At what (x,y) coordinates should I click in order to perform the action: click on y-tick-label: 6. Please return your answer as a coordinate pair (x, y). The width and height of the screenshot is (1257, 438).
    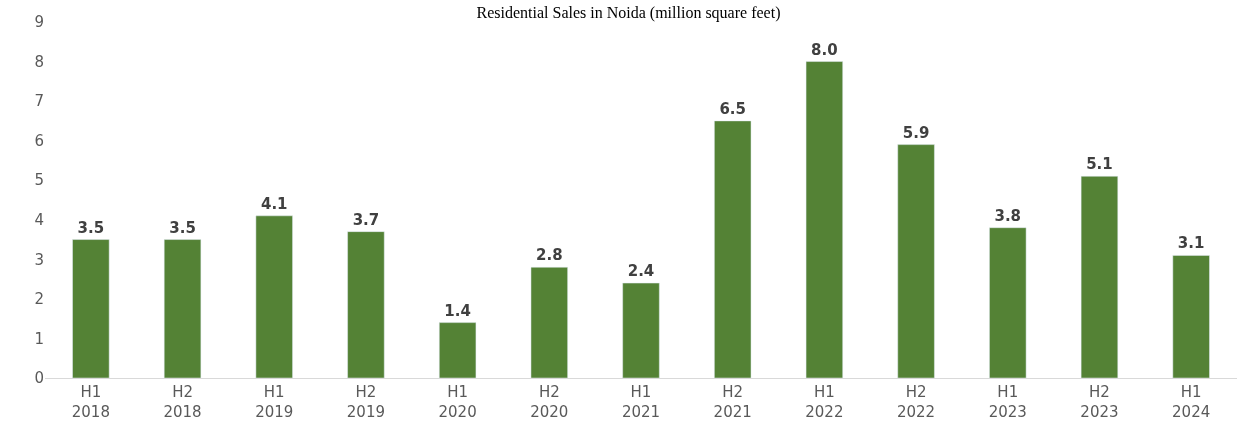
    Looking at the image, I should click on (39, 140).